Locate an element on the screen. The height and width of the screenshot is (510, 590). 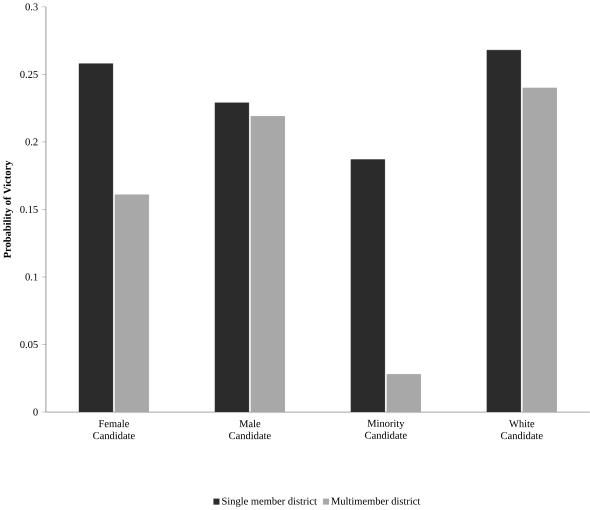
legend-label: Multimember district is located at coordinates (375, 501).